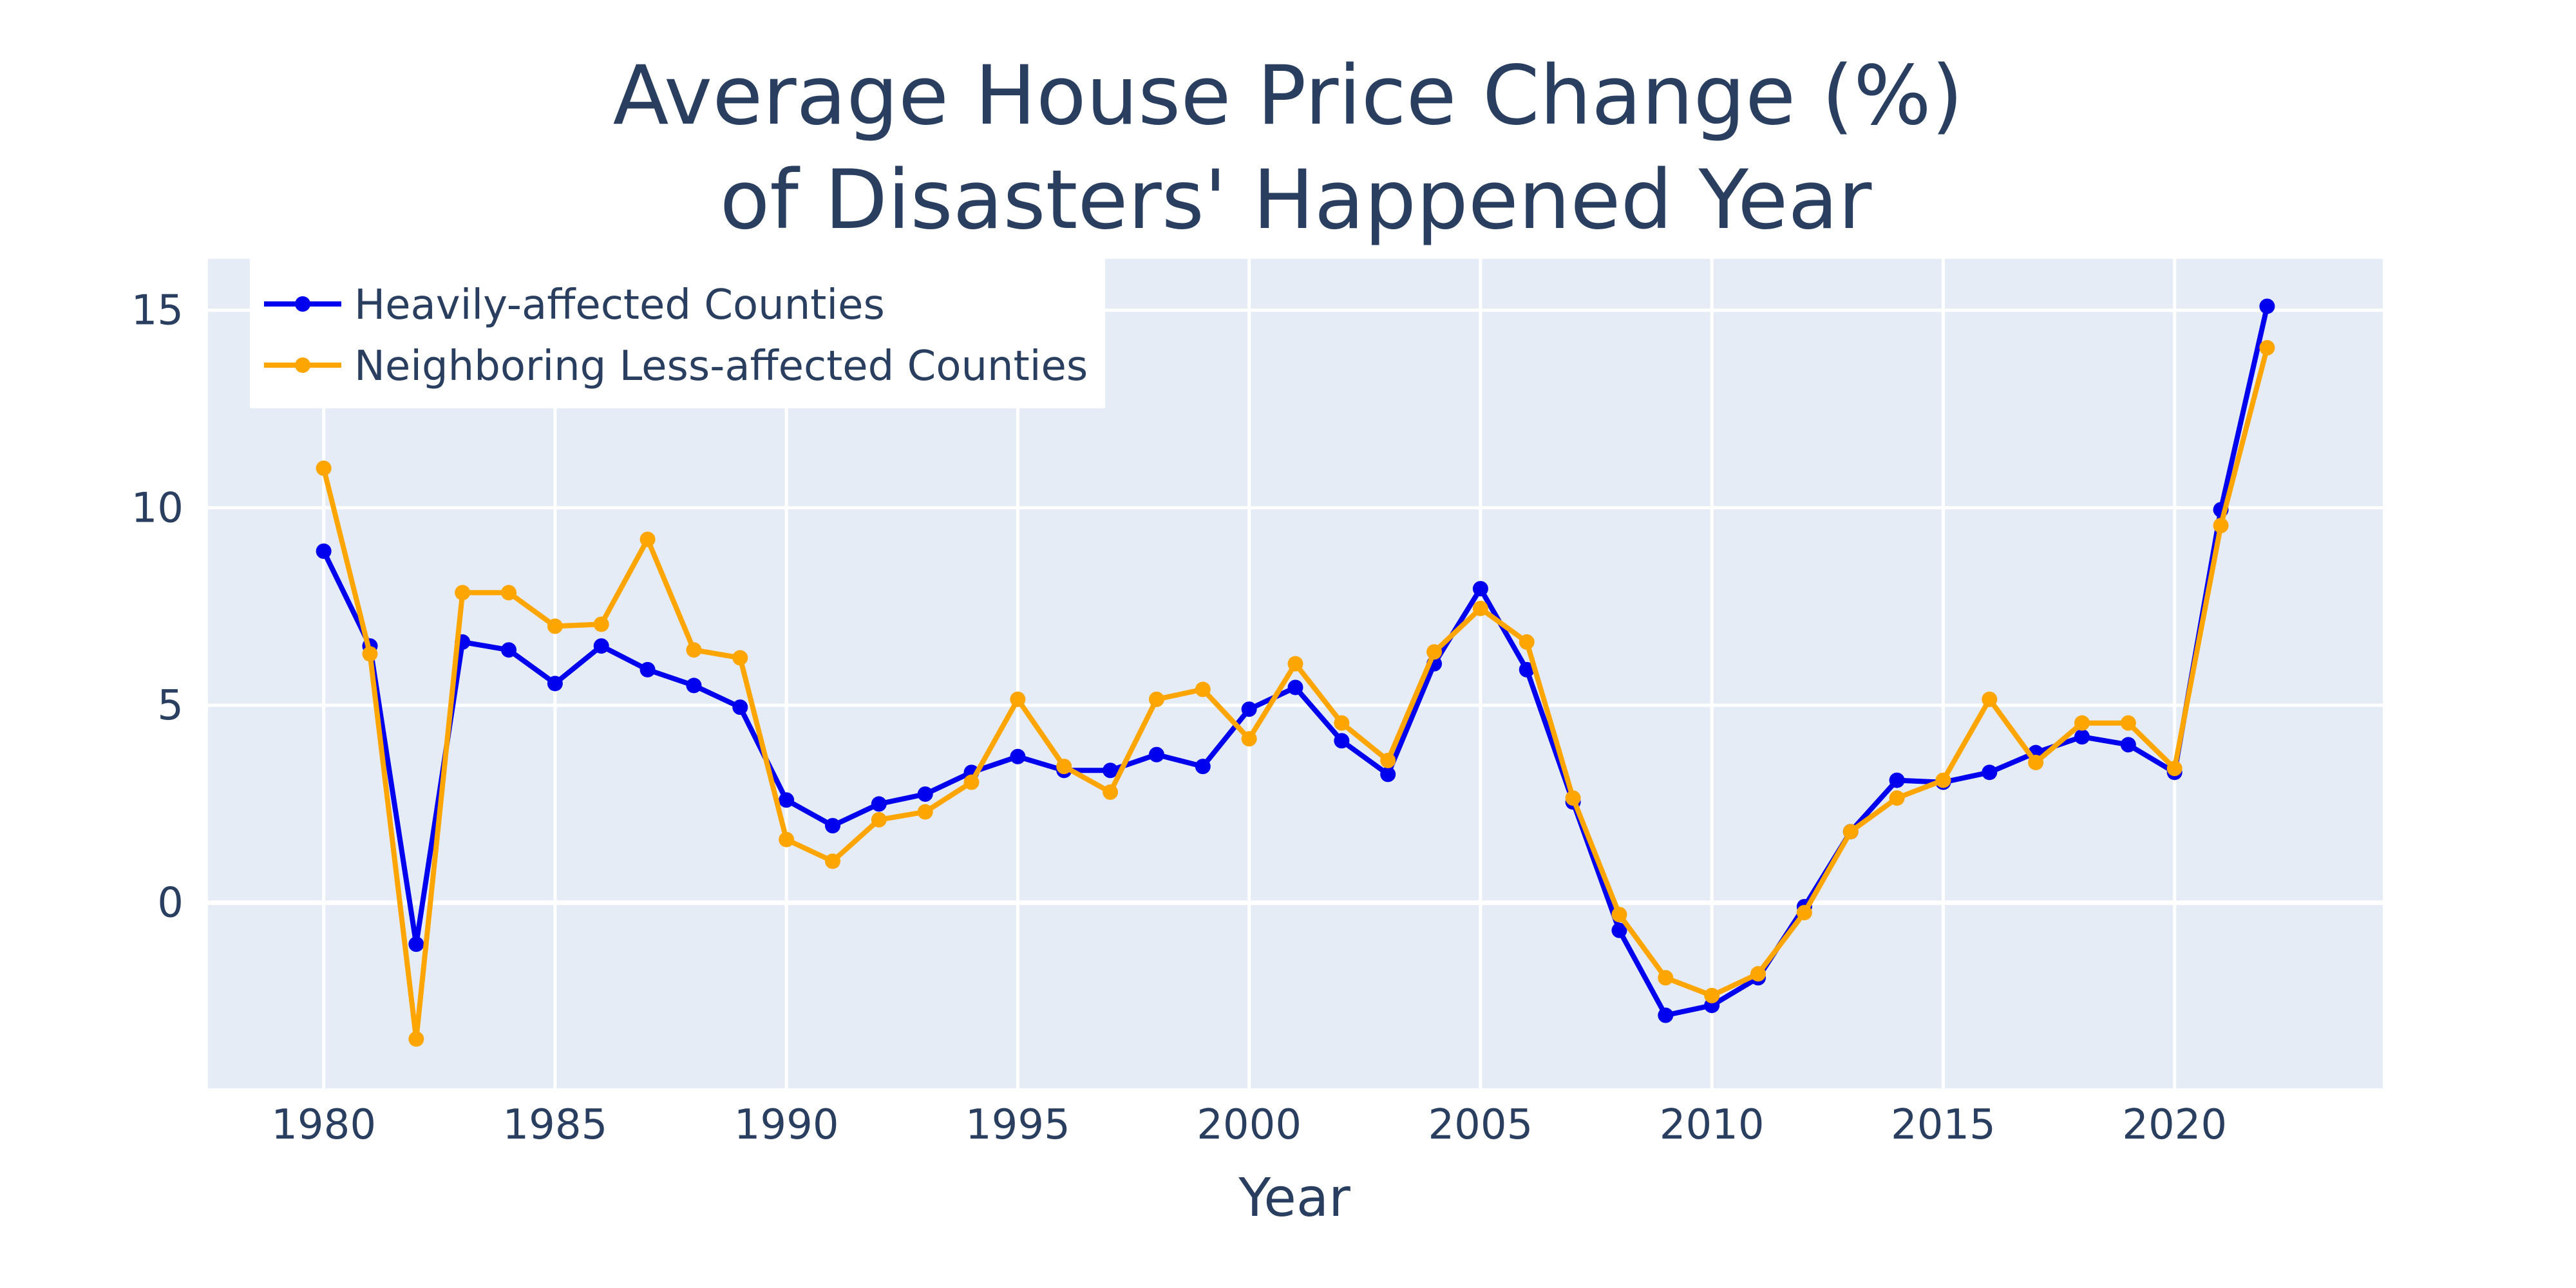  I want to click on legend-marker-heavily-affected, so click(302, 304).